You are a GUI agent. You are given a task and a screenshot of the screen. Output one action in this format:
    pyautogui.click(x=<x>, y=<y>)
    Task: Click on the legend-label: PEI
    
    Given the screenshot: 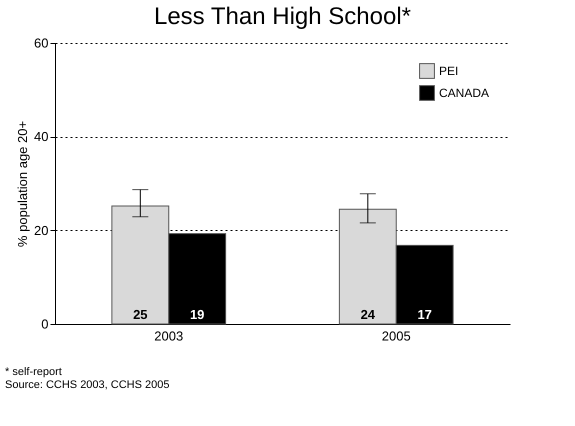 What is the action you would take?
    pyautogui.click(x=448, y=71)
    